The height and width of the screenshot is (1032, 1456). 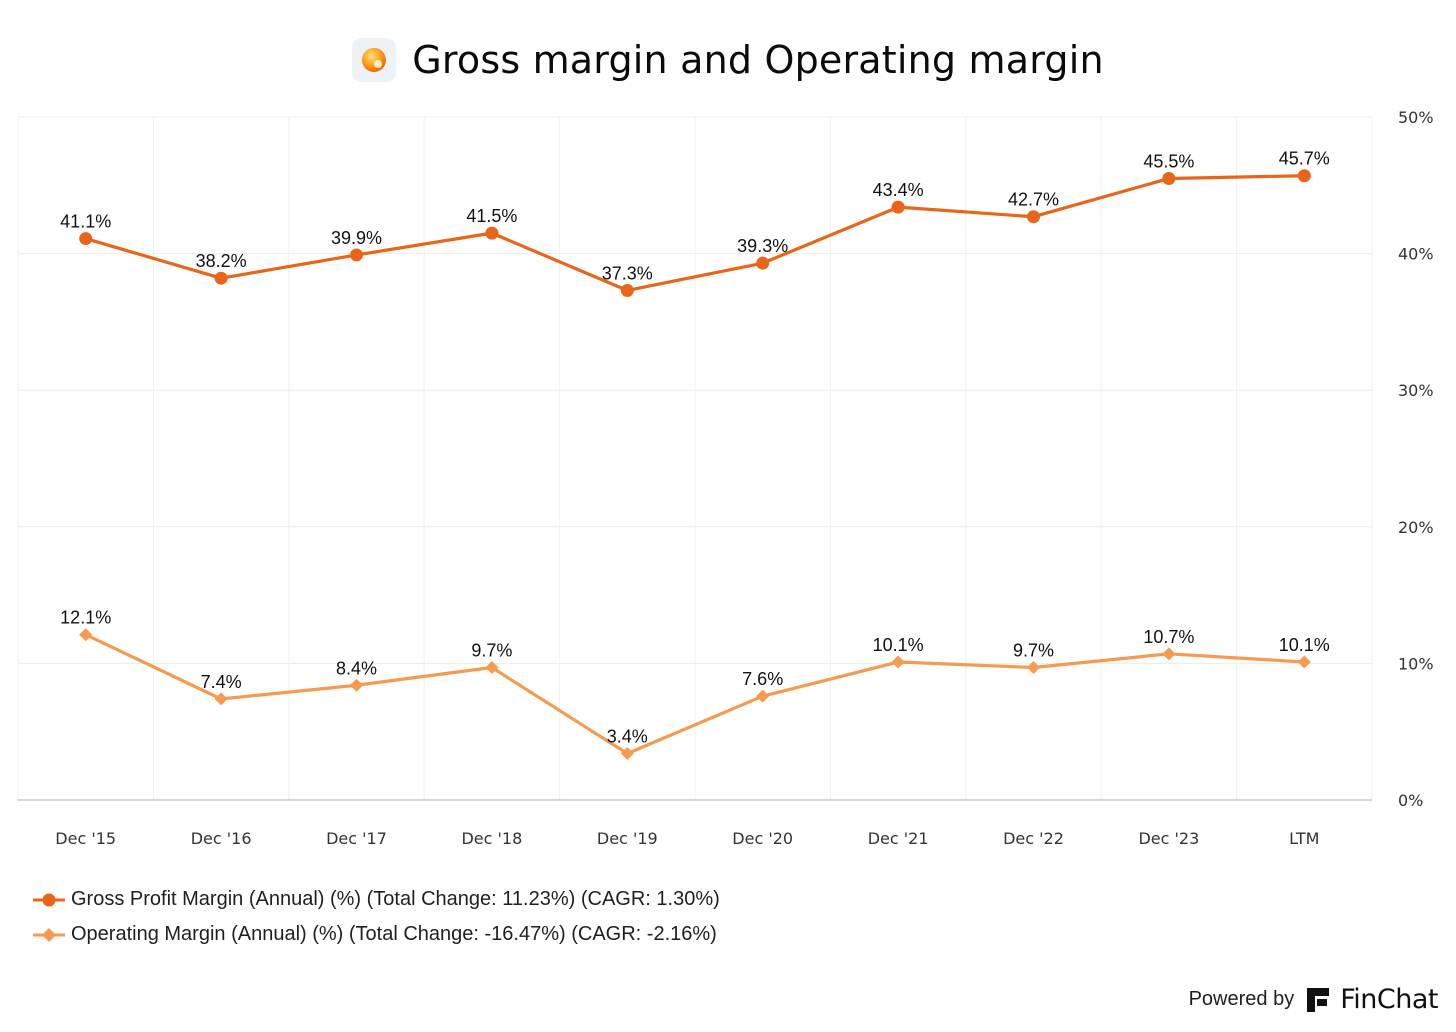 I want to click on y-tick-label: 10%, so click(x=1416, y=663).